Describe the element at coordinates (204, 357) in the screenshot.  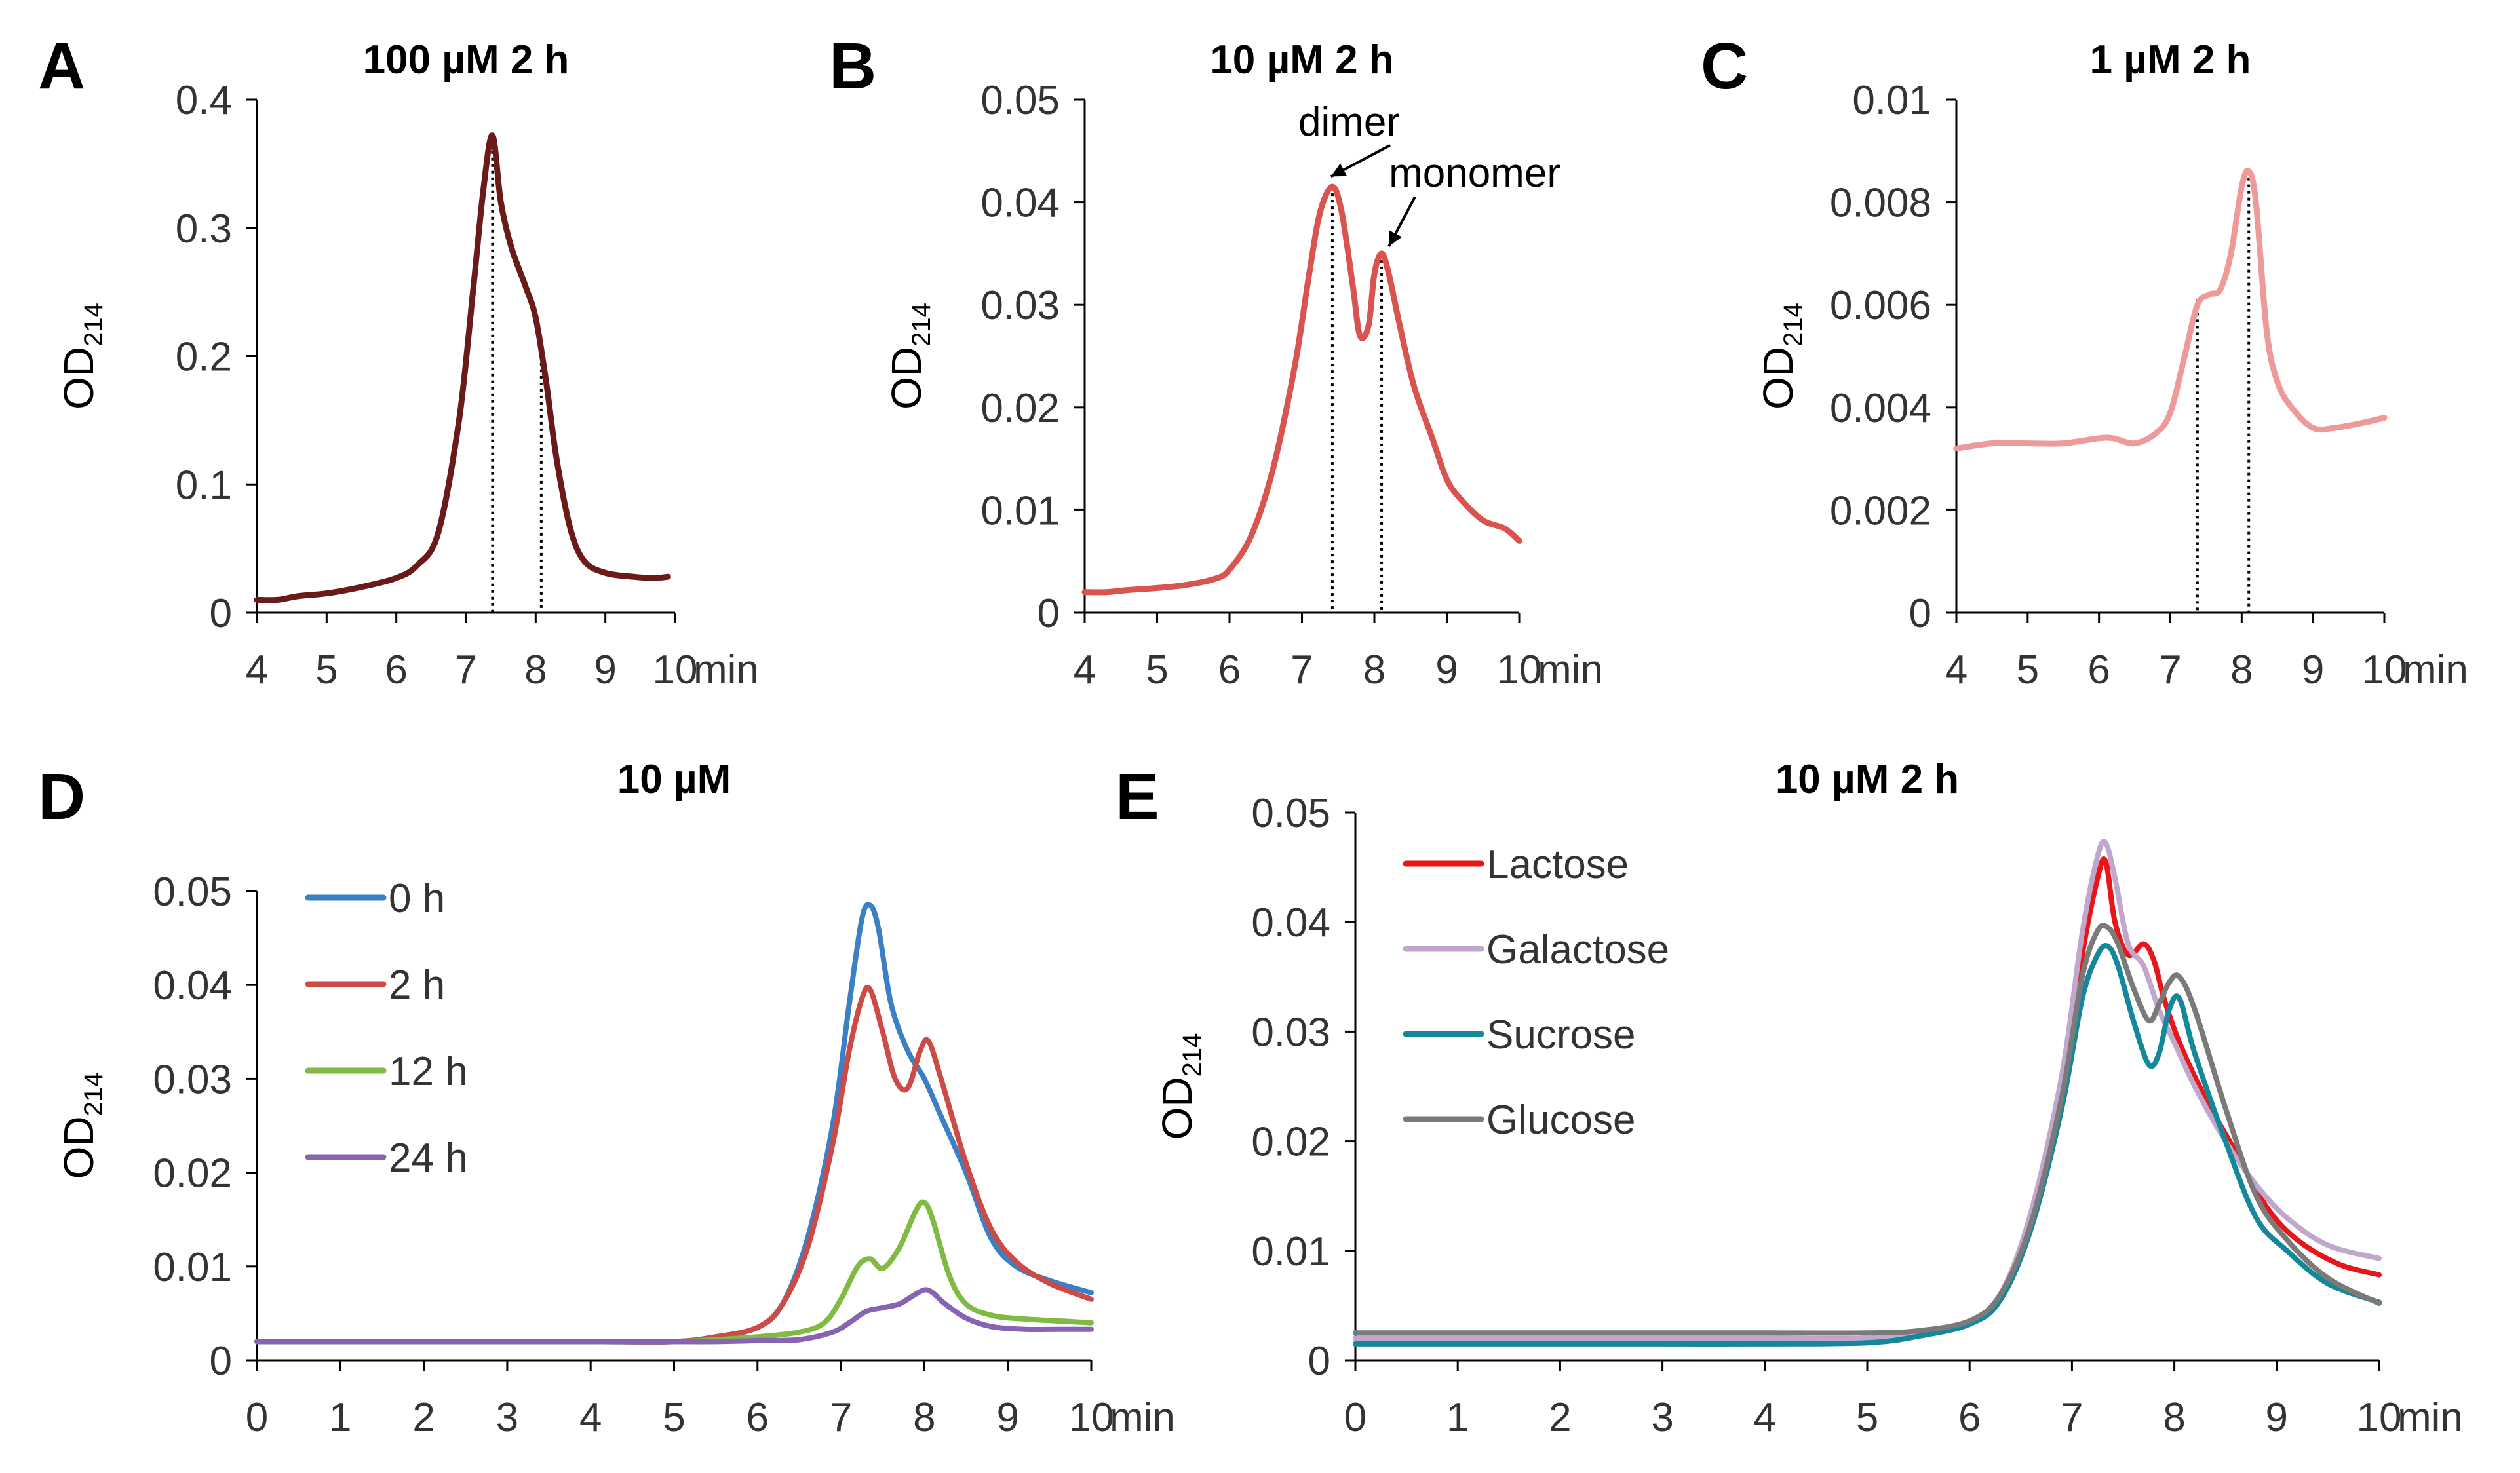
I see `y-tick-label: 0.2` at that location.